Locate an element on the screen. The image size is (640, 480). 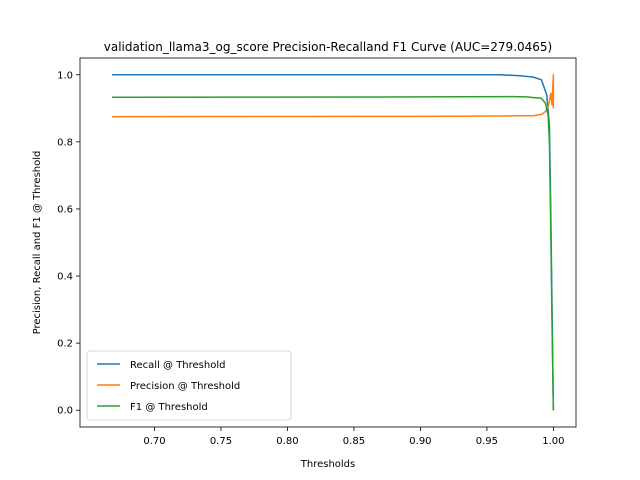
legend-box is located at coordinates (189, 385).